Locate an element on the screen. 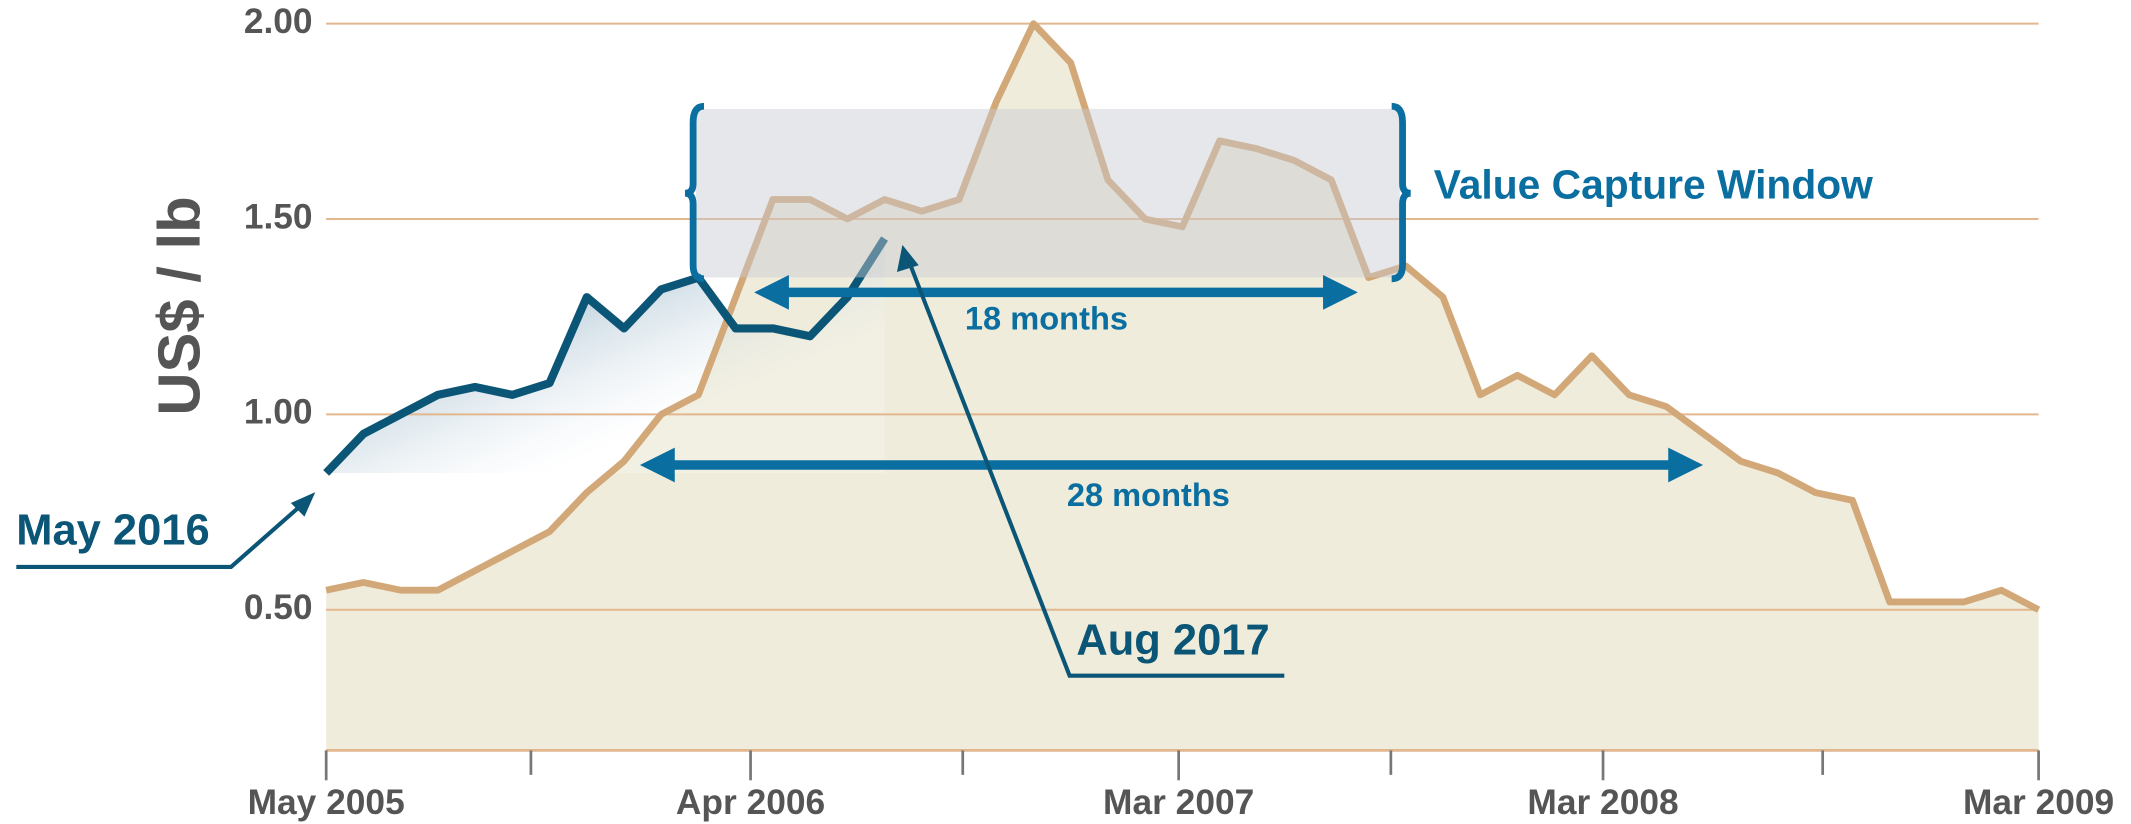  short-label: 18 months is located at coordinates (1046, 318).